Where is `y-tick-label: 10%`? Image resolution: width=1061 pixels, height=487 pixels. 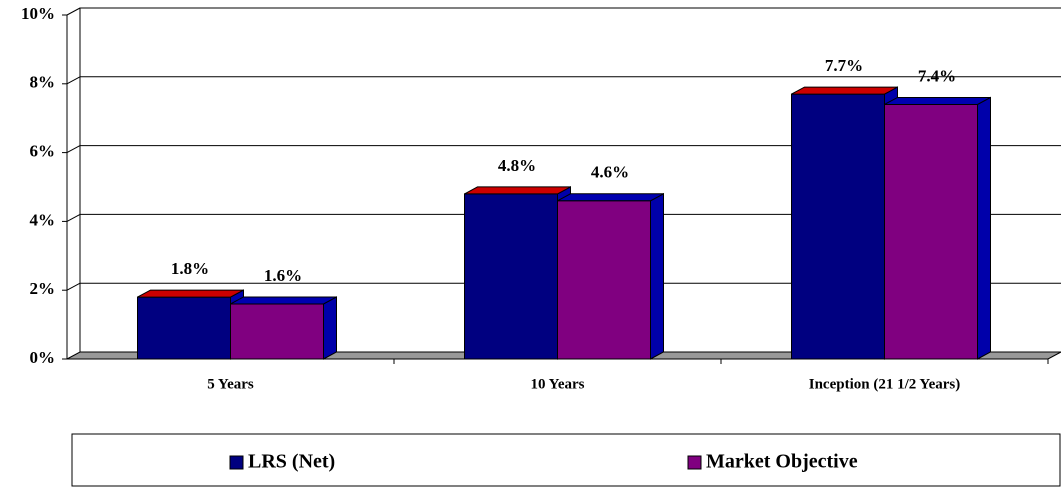 y-tick-label: 10% is located at coordinates (38, 13).